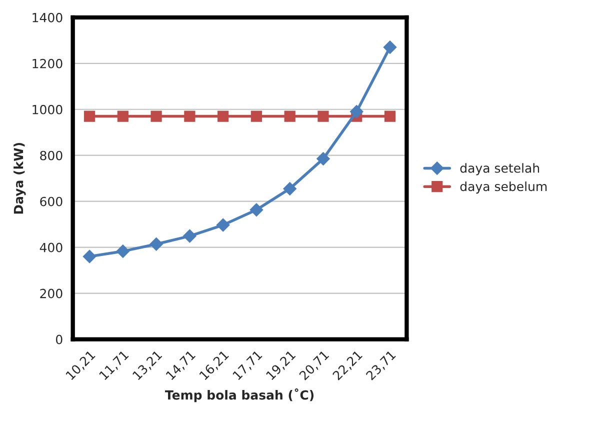 Image resolution: width=607 pixels, height=435 pixels. What do you see at coordinates (500, 169) in the screenshot?
I see `legend-label: daya setelah` at bounding box center [500, 169].